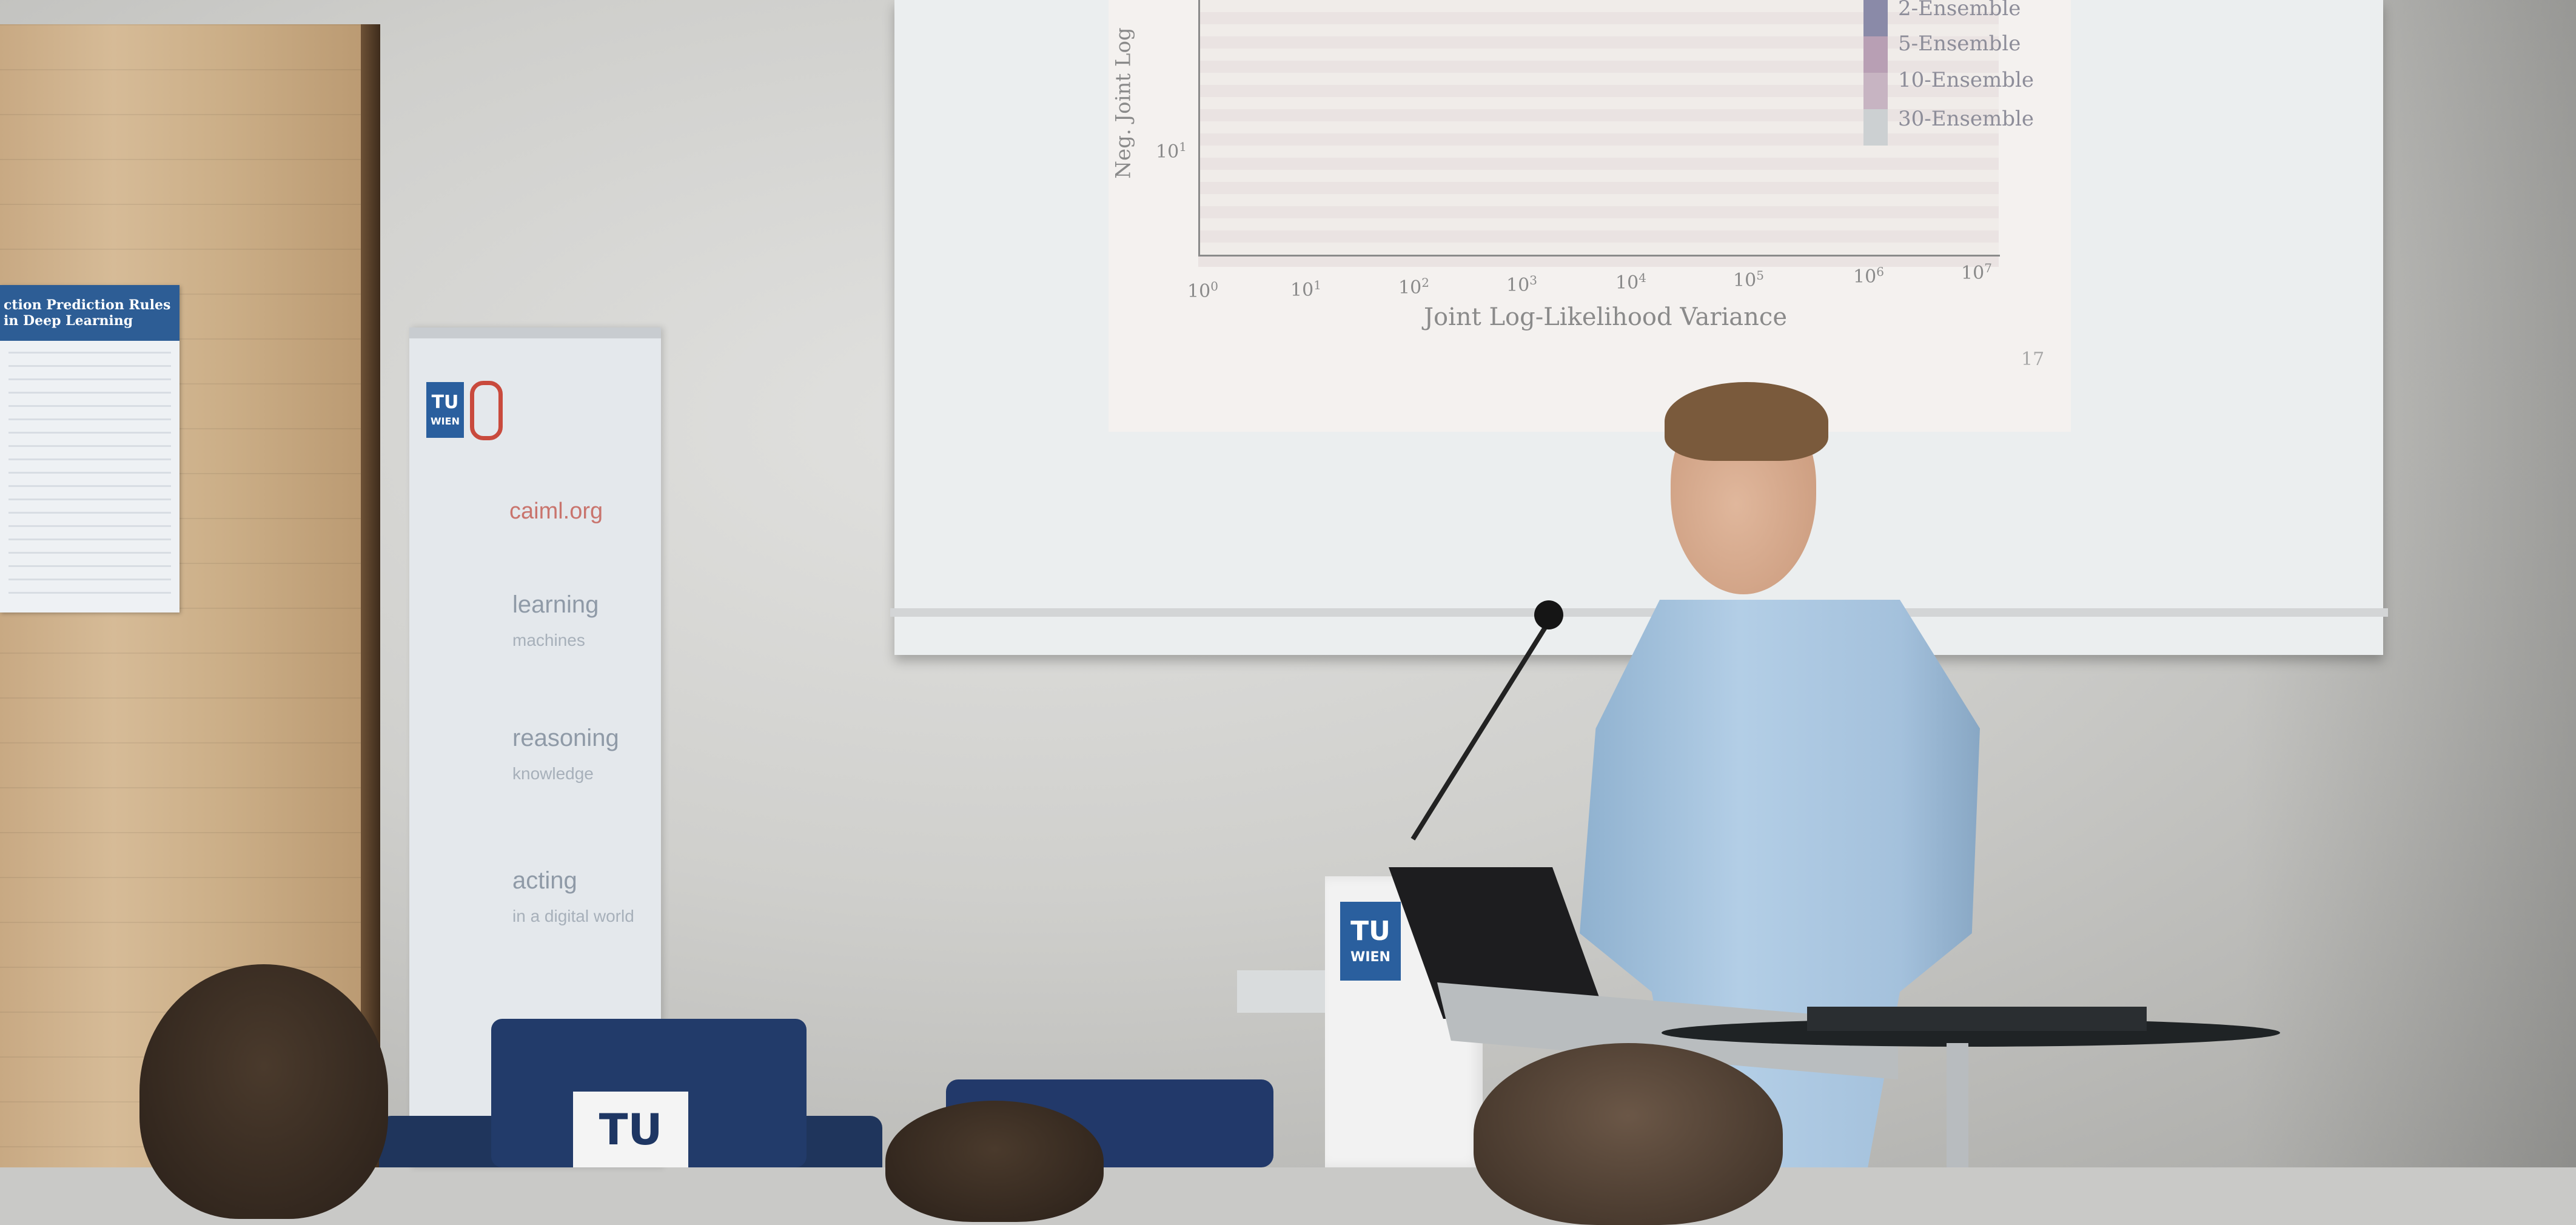  What do you see at coordinates (1167, 152) in the screenshot?
I see `y-tick-base: 10` at bounding box center [1167, 152].